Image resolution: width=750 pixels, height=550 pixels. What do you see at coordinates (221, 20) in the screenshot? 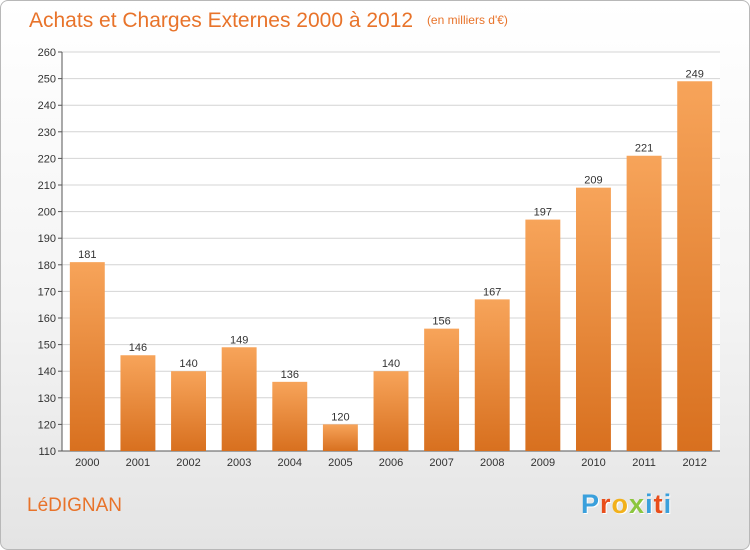
I see `chart-title-text: Achats et Charges Externes 2000 à 2012` at bounding box center [221, 20].